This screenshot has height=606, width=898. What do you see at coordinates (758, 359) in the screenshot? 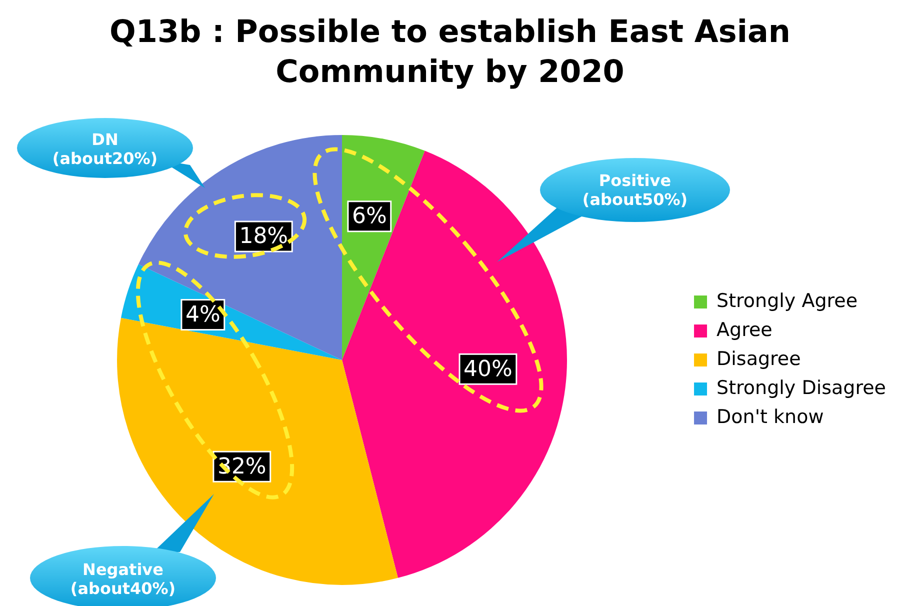
I see `legend-label: Disagree` at bounding box center [758, 359].